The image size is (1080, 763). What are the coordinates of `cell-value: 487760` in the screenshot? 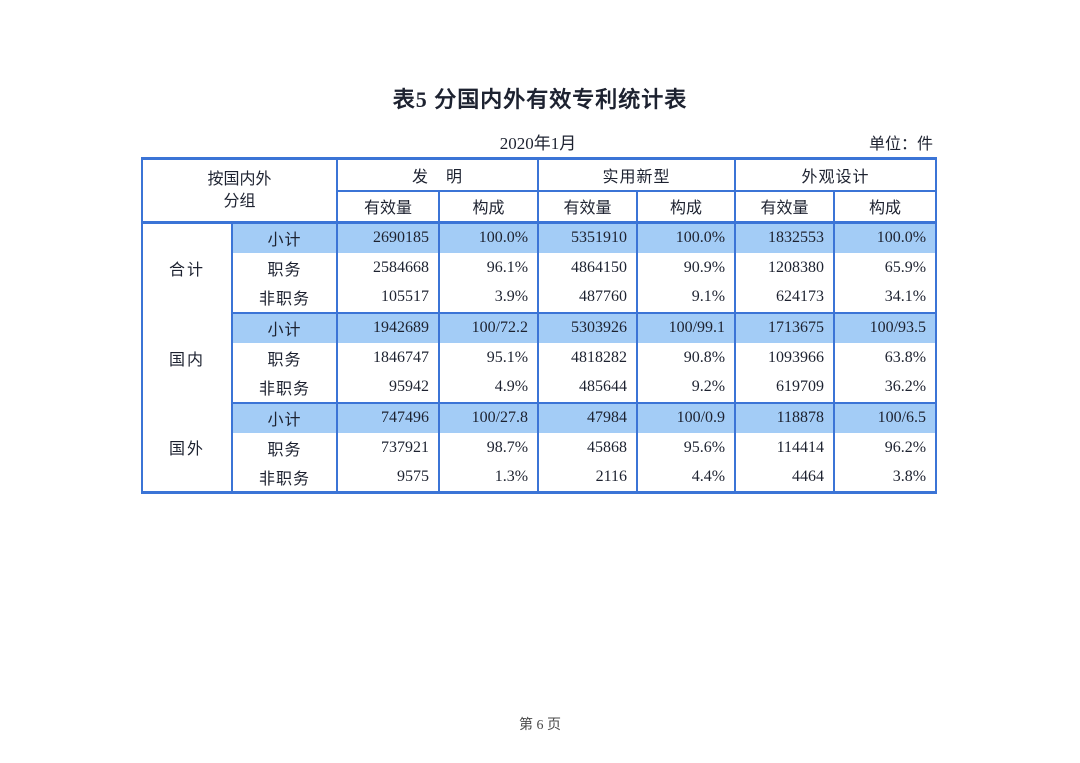 It's located at (587, 298).